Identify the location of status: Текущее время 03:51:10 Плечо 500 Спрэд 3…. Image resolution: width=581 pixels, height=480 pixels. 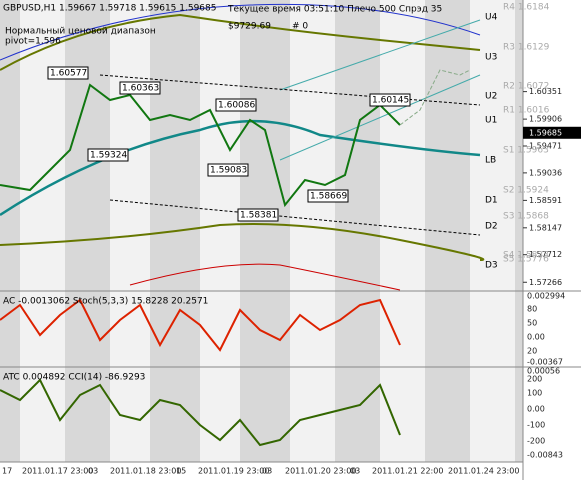
(334, 10).